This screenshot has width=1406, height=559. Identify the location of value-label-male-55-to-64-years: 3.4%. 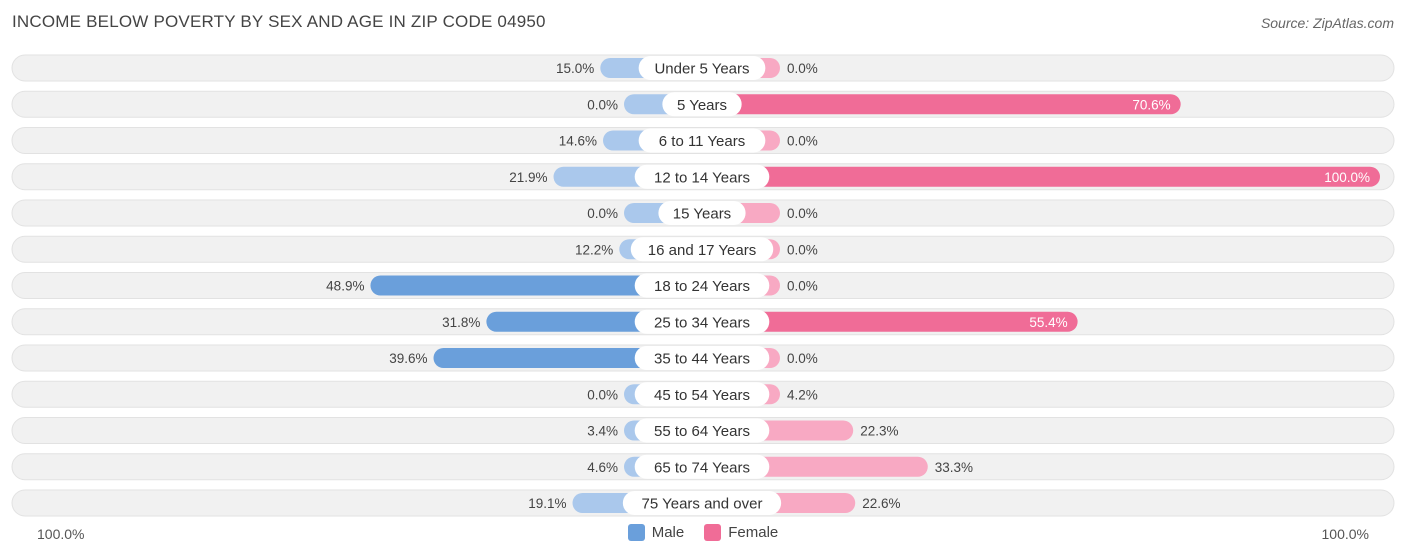
(602, 431).